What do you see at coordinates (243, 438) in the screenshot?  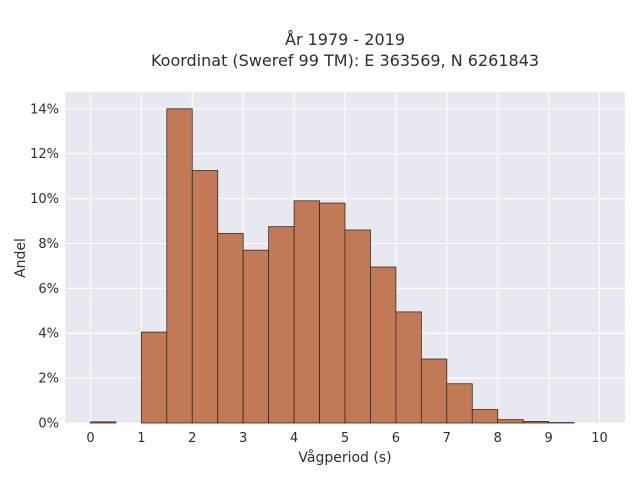 I see `x-tick-label: 3` at bounding box center [243, 438].